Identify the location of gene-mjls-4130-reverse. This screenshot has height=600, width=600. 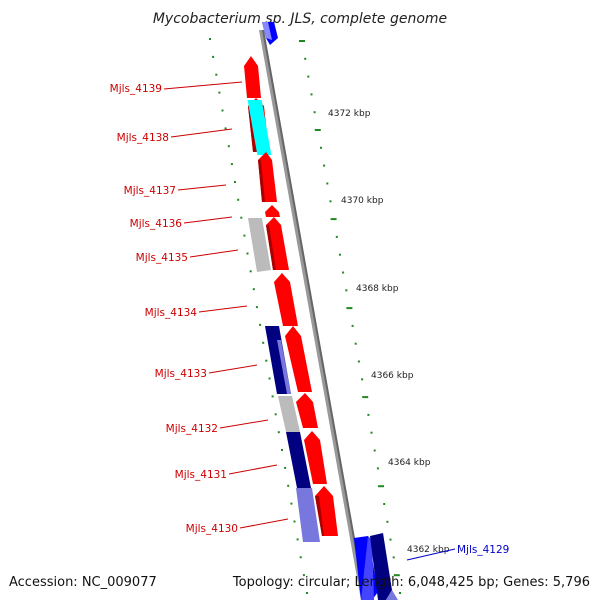
(308, 515).